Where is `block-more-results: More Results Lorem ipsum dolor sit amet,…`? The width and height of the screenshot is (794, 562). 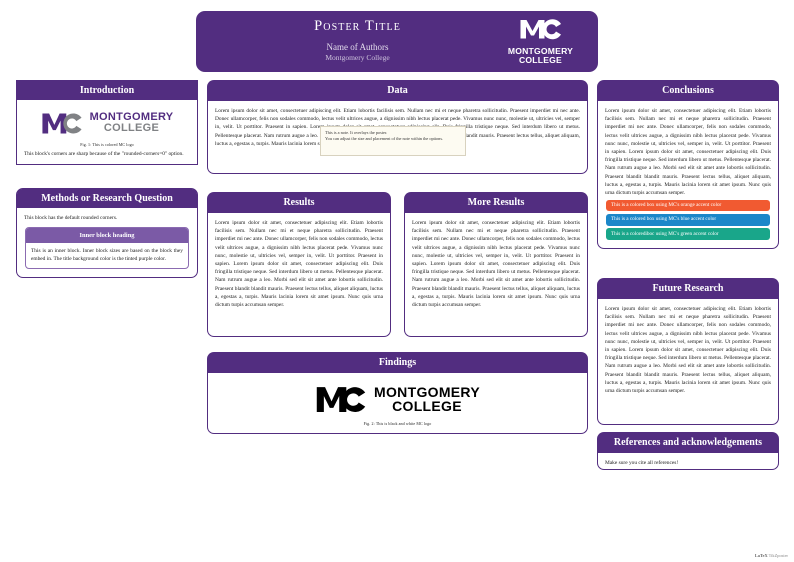 block-more-results: More Results Lorem ipsum dolor sit amet,… is located at coordinates (496, 264).